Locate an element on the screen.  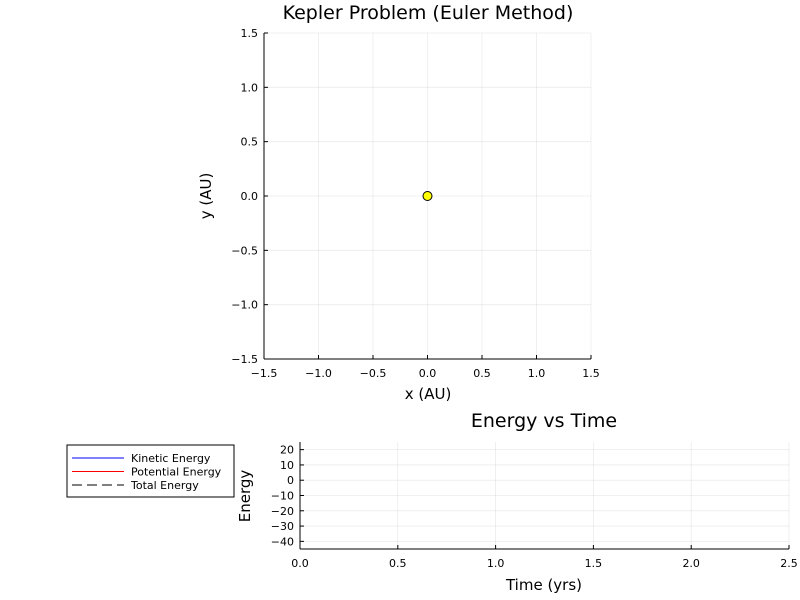
energy-title: Energy vs Time is located at coordinates (544, 421).